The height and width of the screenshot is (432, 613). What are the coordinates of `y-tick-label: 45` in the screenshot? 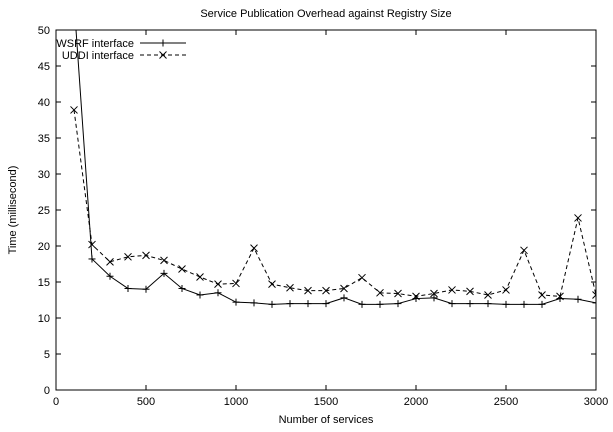 It's located at (44, 67).